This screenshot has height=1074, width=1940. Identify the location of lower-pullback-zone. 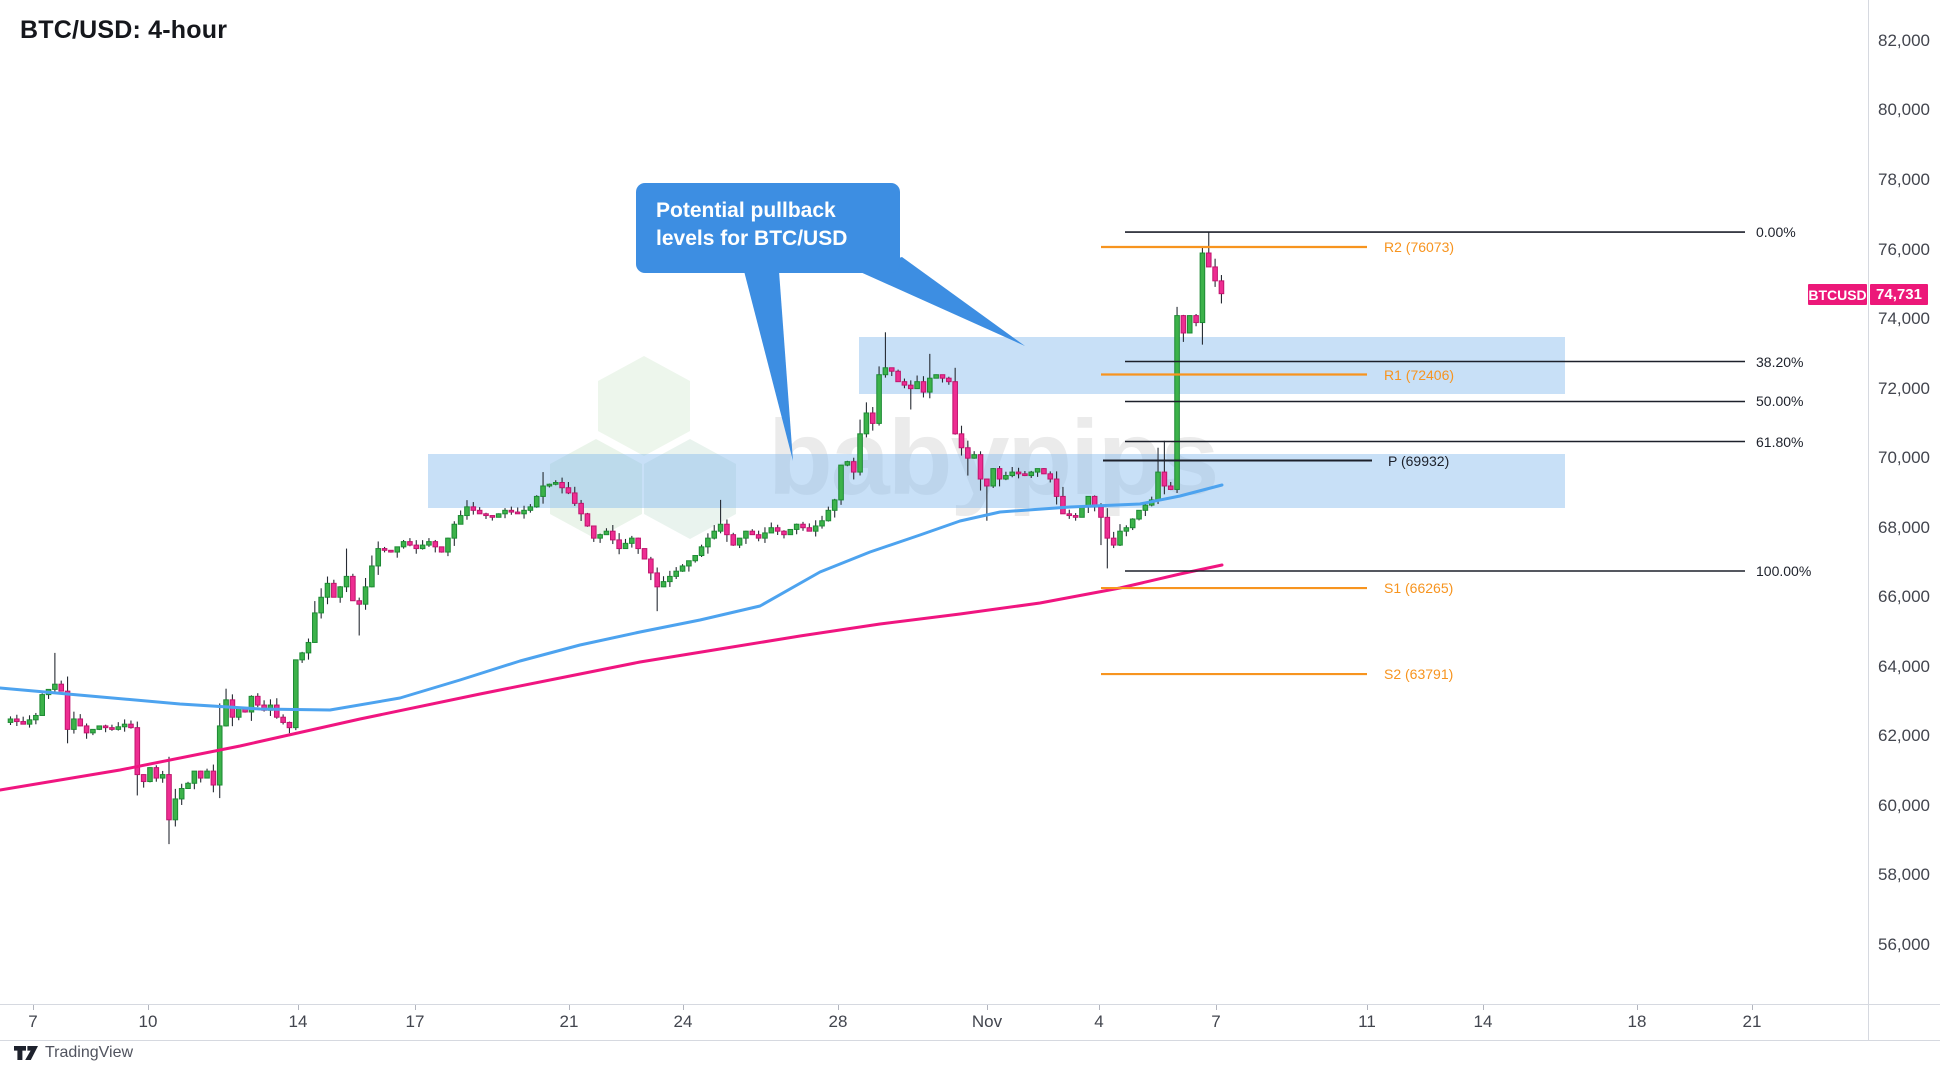
(996, 481).